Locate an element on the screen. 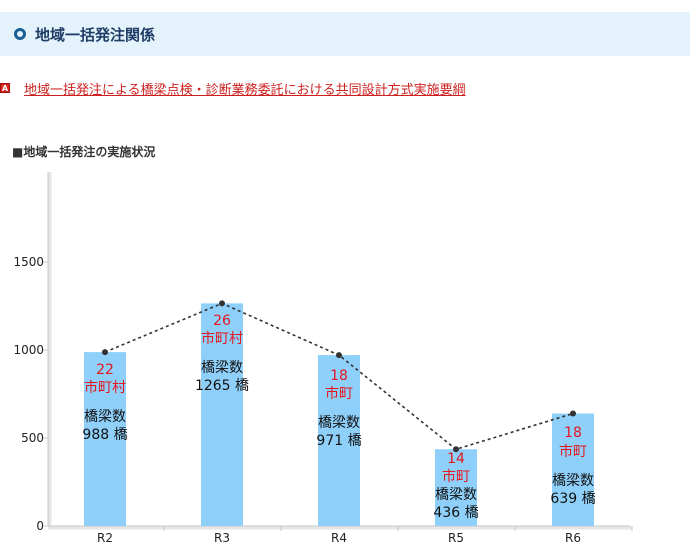  x-tick-label: R4 is located at coordinates (339, 538).